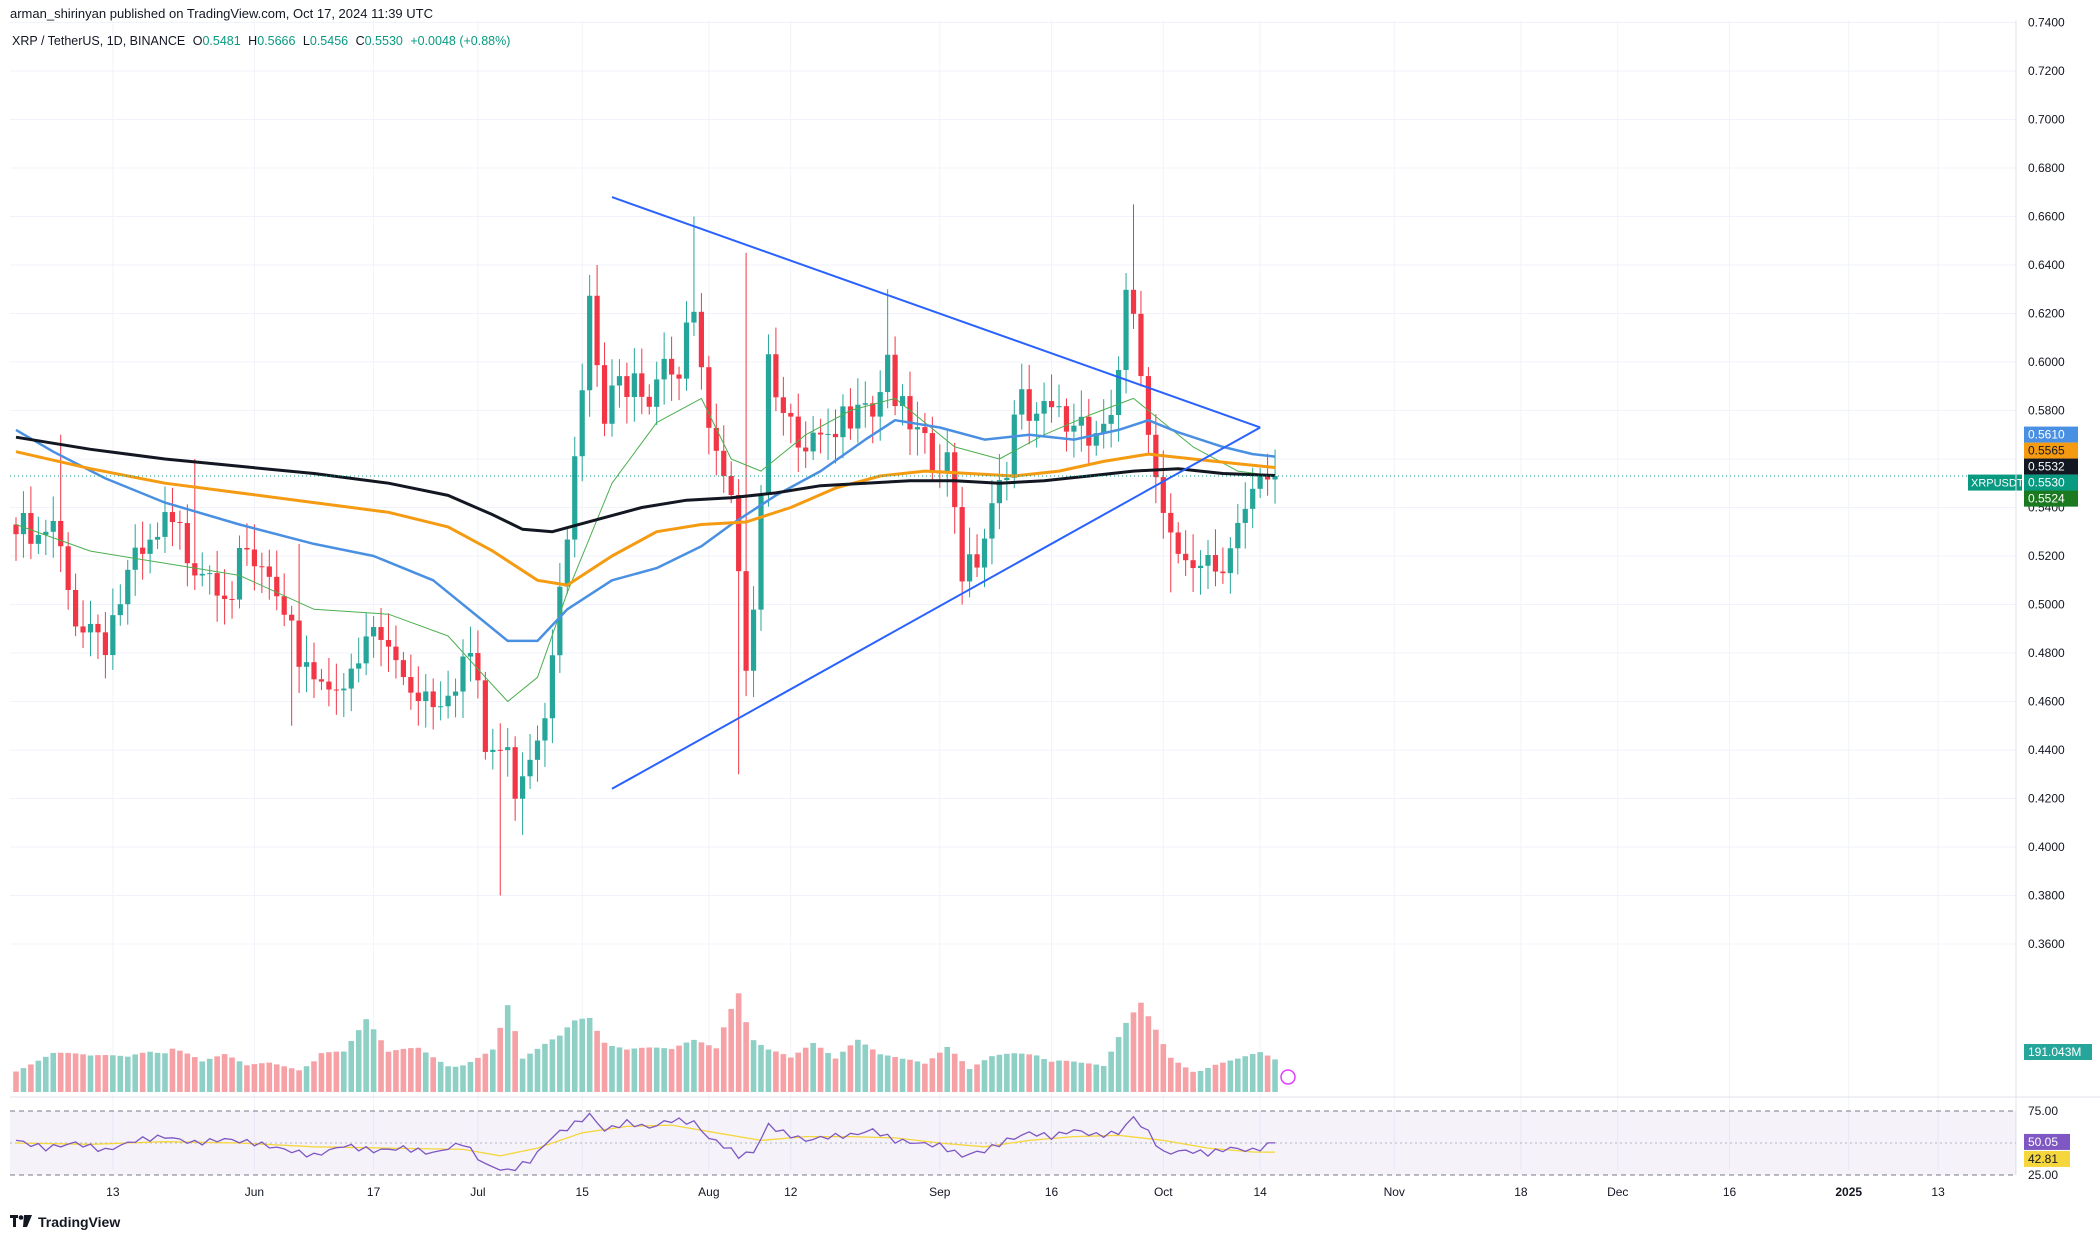 Image resolution: width=2100 pixels, height=1248 pixels. What do you see at coordinates (460, 41) in the screenshot?
I see `ohlc-change: +0.0048 (+0.88%)` at bounding box center [460, 41].